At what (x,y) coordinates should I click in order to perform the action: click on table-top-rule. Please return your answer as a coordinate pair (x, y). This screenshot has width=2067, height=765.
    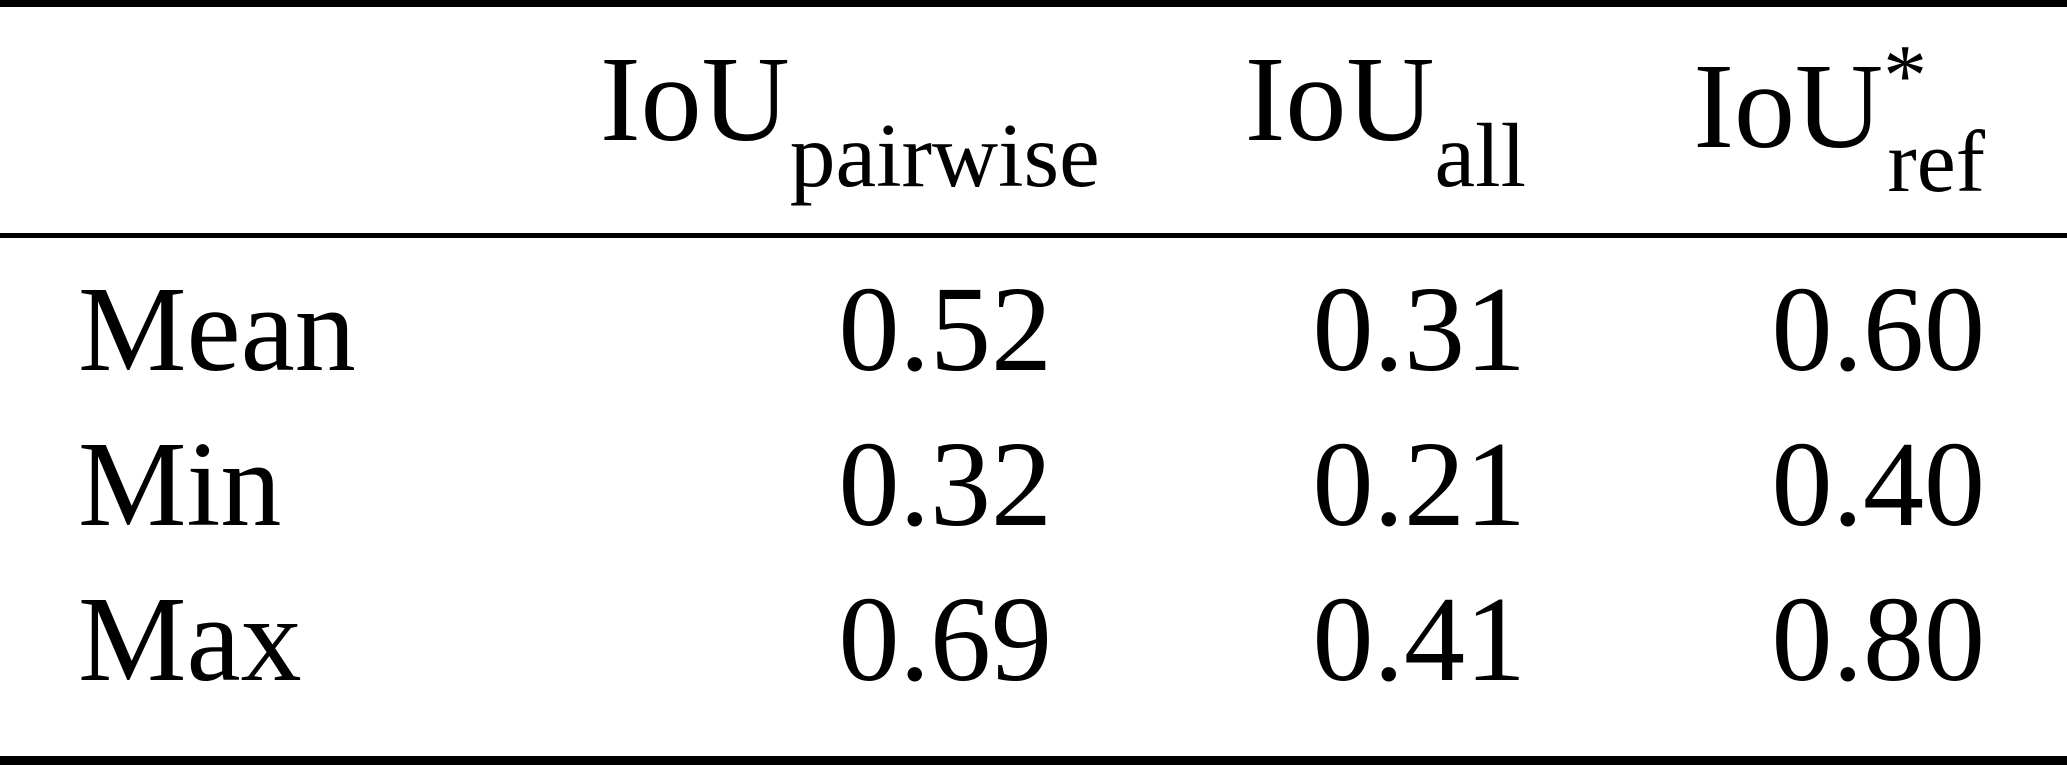
    Looking at the image, I should click on (1033, 3).